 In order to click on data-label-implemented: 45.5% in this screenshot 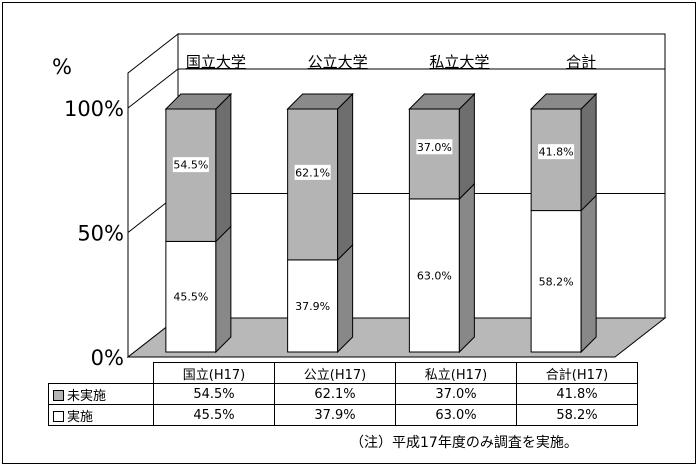, I will do `click(190, 297)`.